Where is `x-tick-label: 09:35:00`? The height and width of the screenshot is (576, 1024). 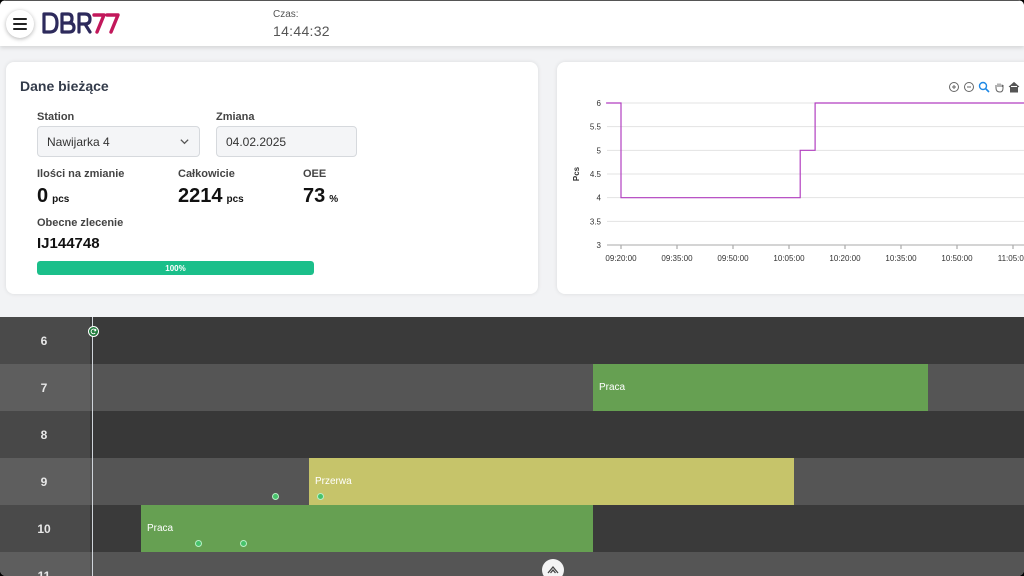 x-tick-label: 09:35:00 is located at coordinates (677, 258).